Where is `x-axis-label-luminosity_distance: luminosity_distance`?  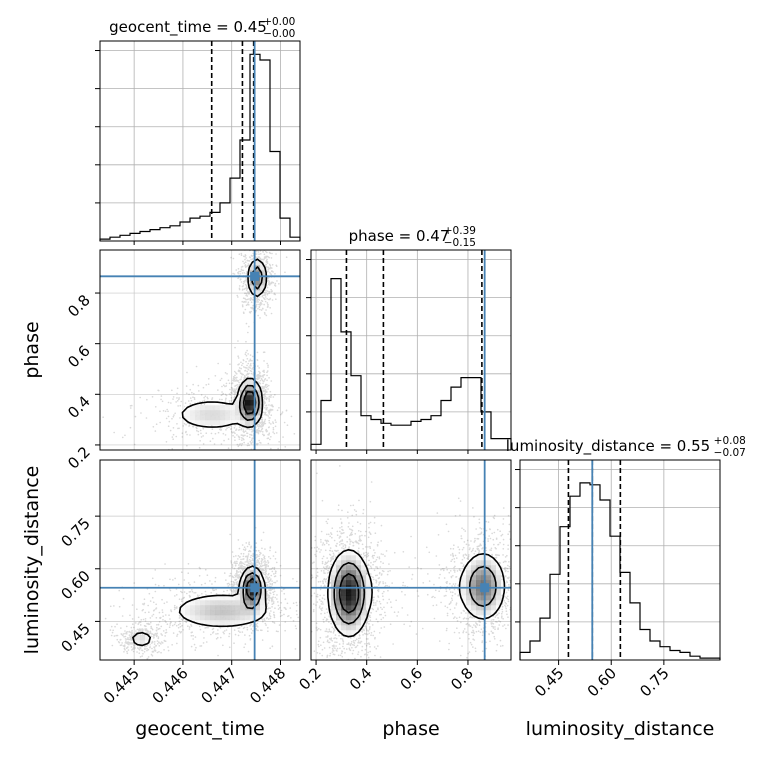
x-axis-label-luminosity_distance: luminosity_distance is located at coordinates (620, 729).